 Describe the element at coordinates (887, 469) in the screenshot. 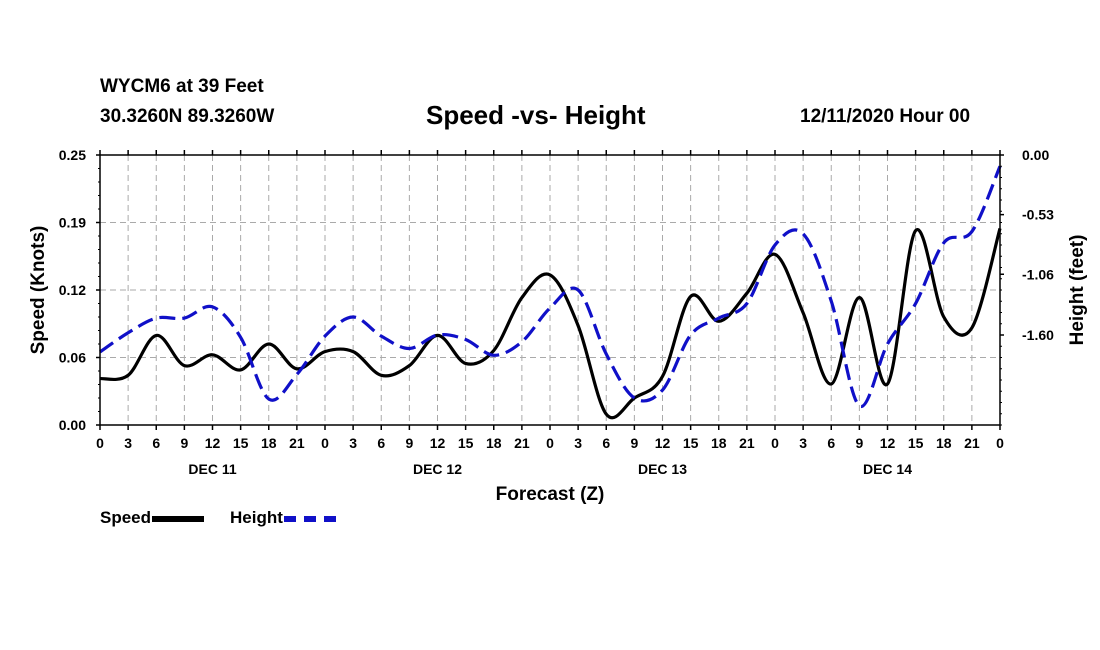

I see `day-label: DEC 14` at that location.